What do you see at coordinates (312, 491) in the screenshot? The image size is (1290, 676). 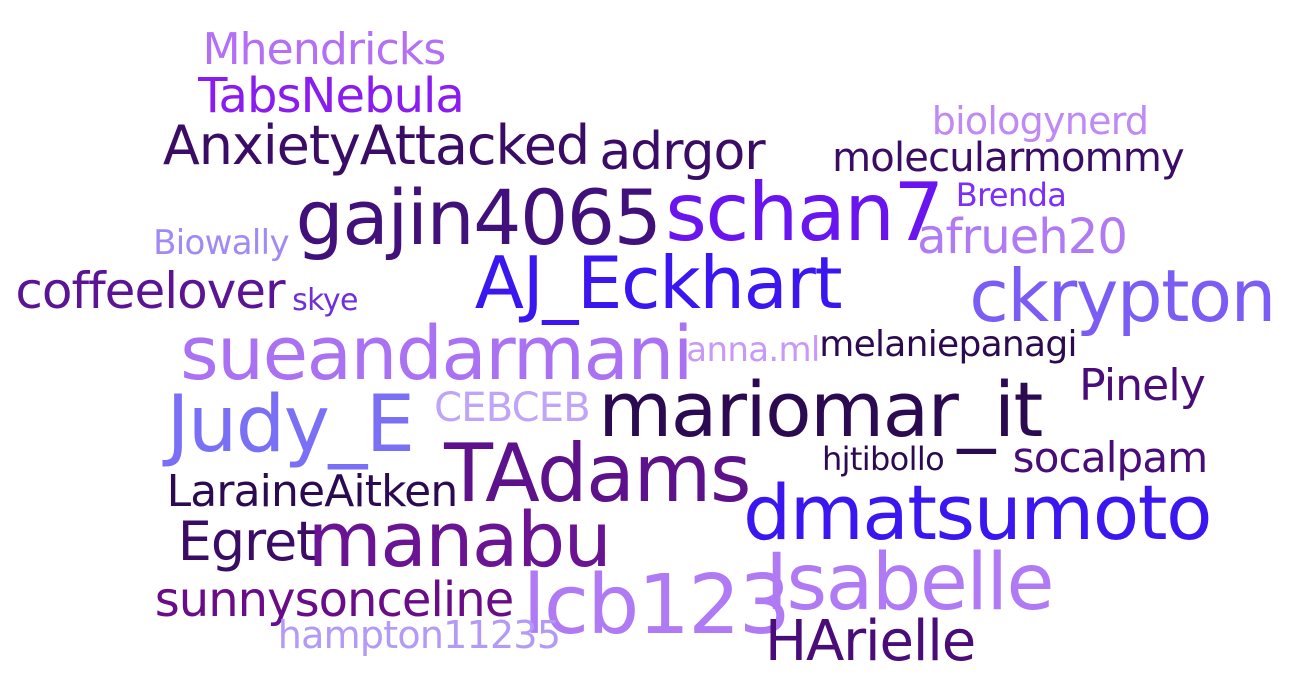 I see `word-laraineaitken: LaraineAitken` at bounding box center [312, 491].